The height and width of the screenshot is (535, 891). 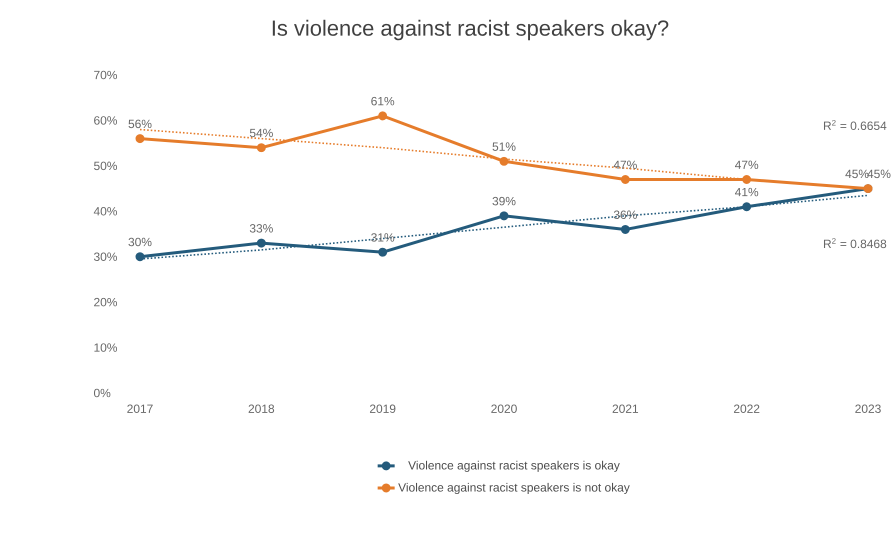 What do you see at coordinates (746, 192) in the screenshot?
I see `data-label: 41%` at bounding box center [746, 192].